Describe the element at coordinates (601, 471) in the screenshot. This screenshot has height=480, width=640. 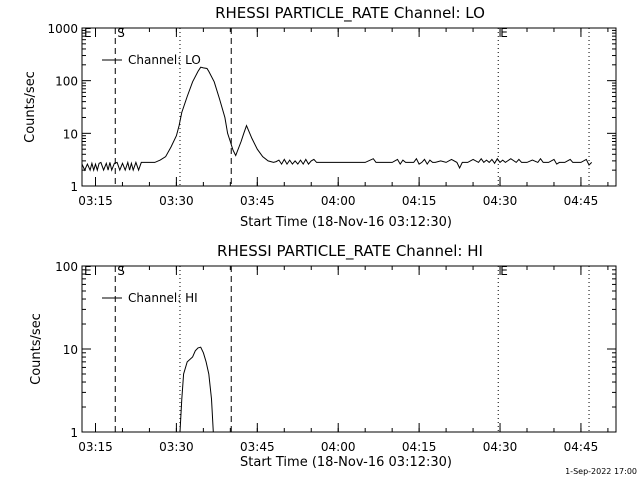
I see `footer-timestamp: 1-Sep-2022 17:00` at that location.